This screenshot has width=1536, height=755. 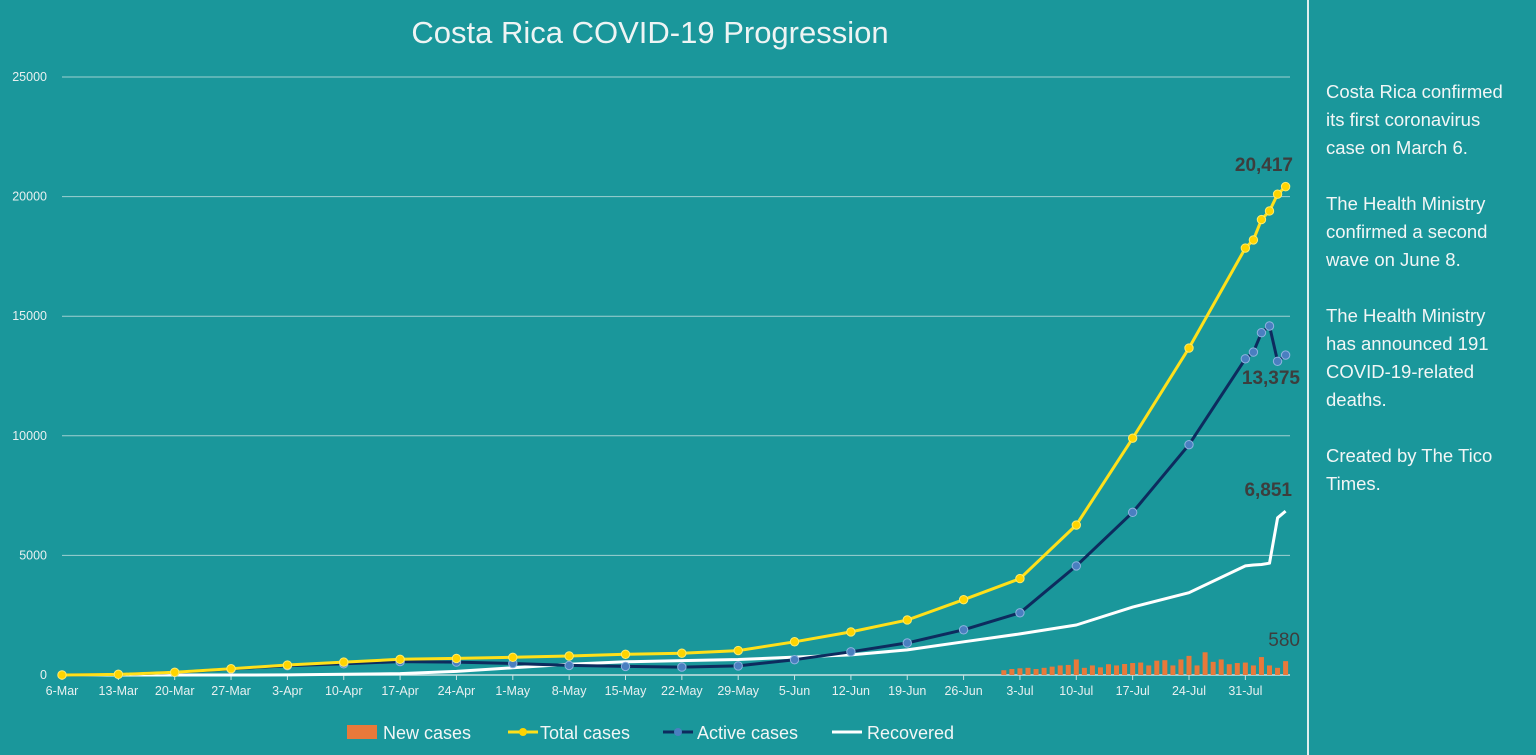 I want to click on x-tick-label: 10-Jul, so click(x=1076, y=691).